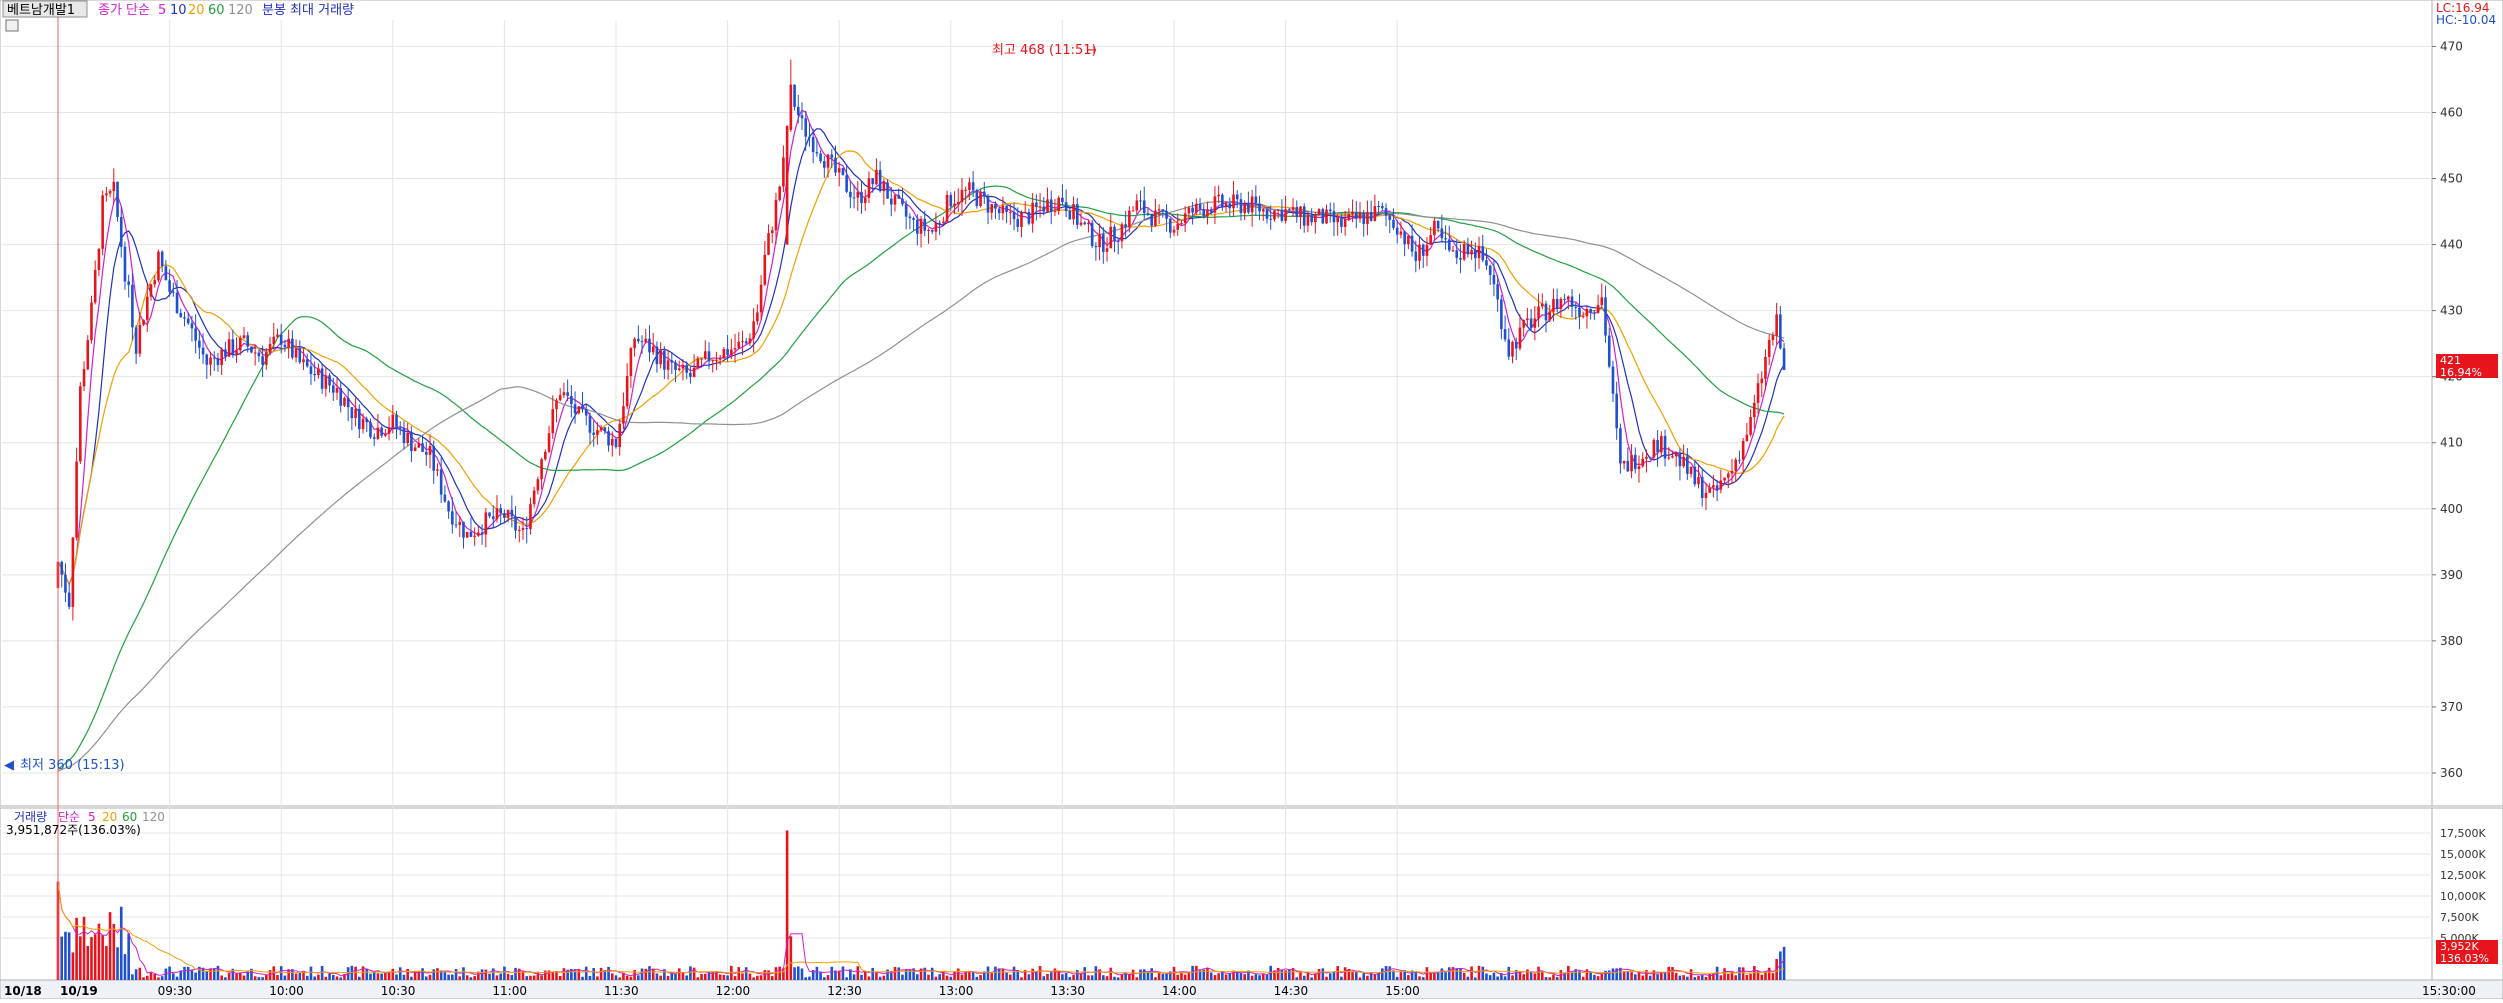  I want to click on last-volume-badge, so click(2467, 952).